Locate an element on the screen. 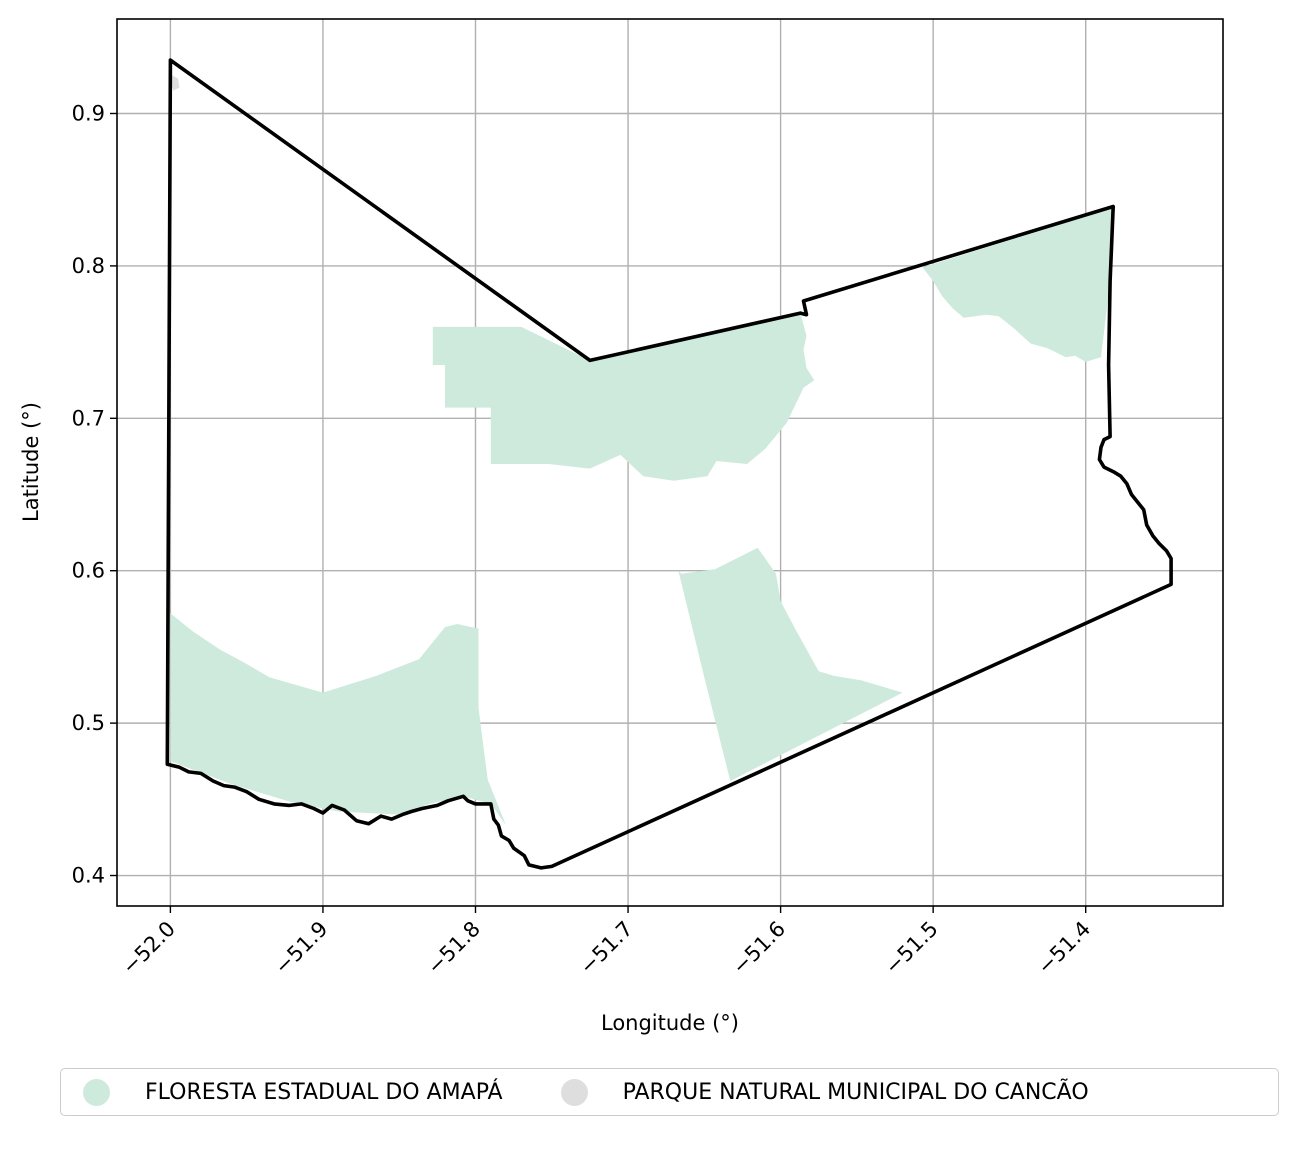 Image resolution: width=1300 pixels, height=1165 pixels. y-tick-label-4: 0.8 is located at coordinates (88, 266).